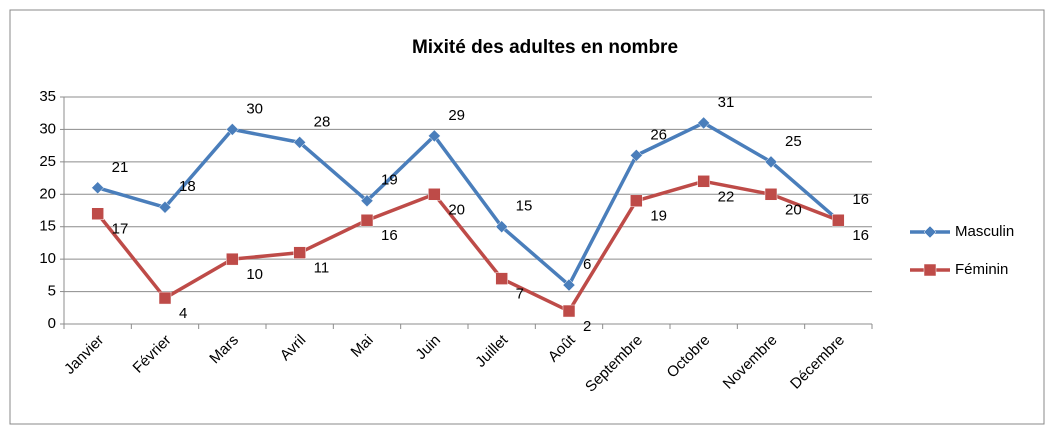 The width and height of the screenshot is (1055, 430). Describe the element at coordinates (52, 291) in the screenshot. I see `y-tick-label: 5` at that location.